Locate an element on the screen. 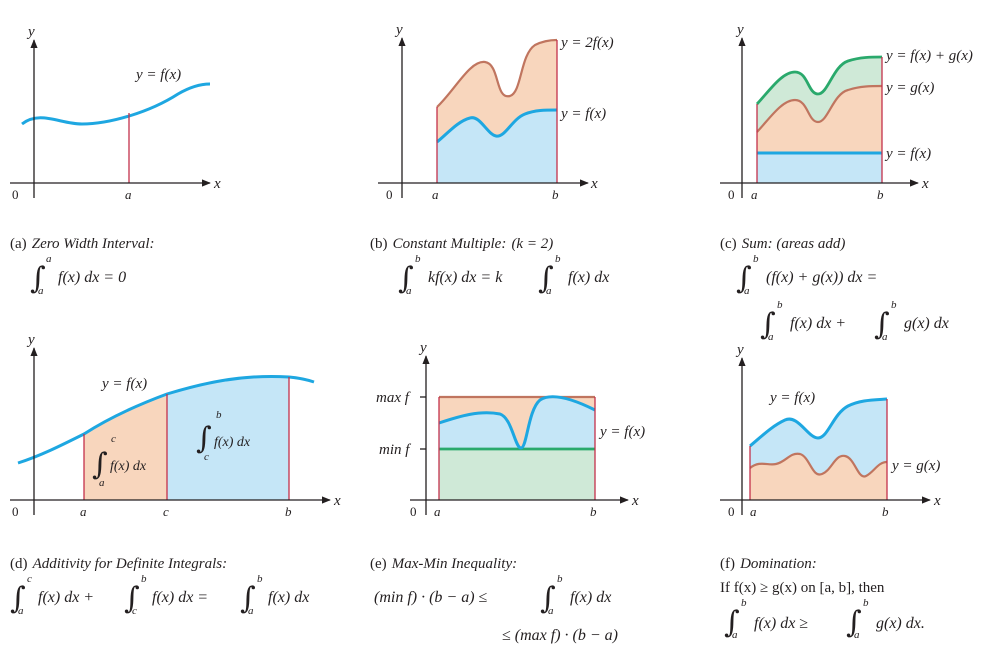  panel-b-tick-b: b is located at coordinates (555, 194).